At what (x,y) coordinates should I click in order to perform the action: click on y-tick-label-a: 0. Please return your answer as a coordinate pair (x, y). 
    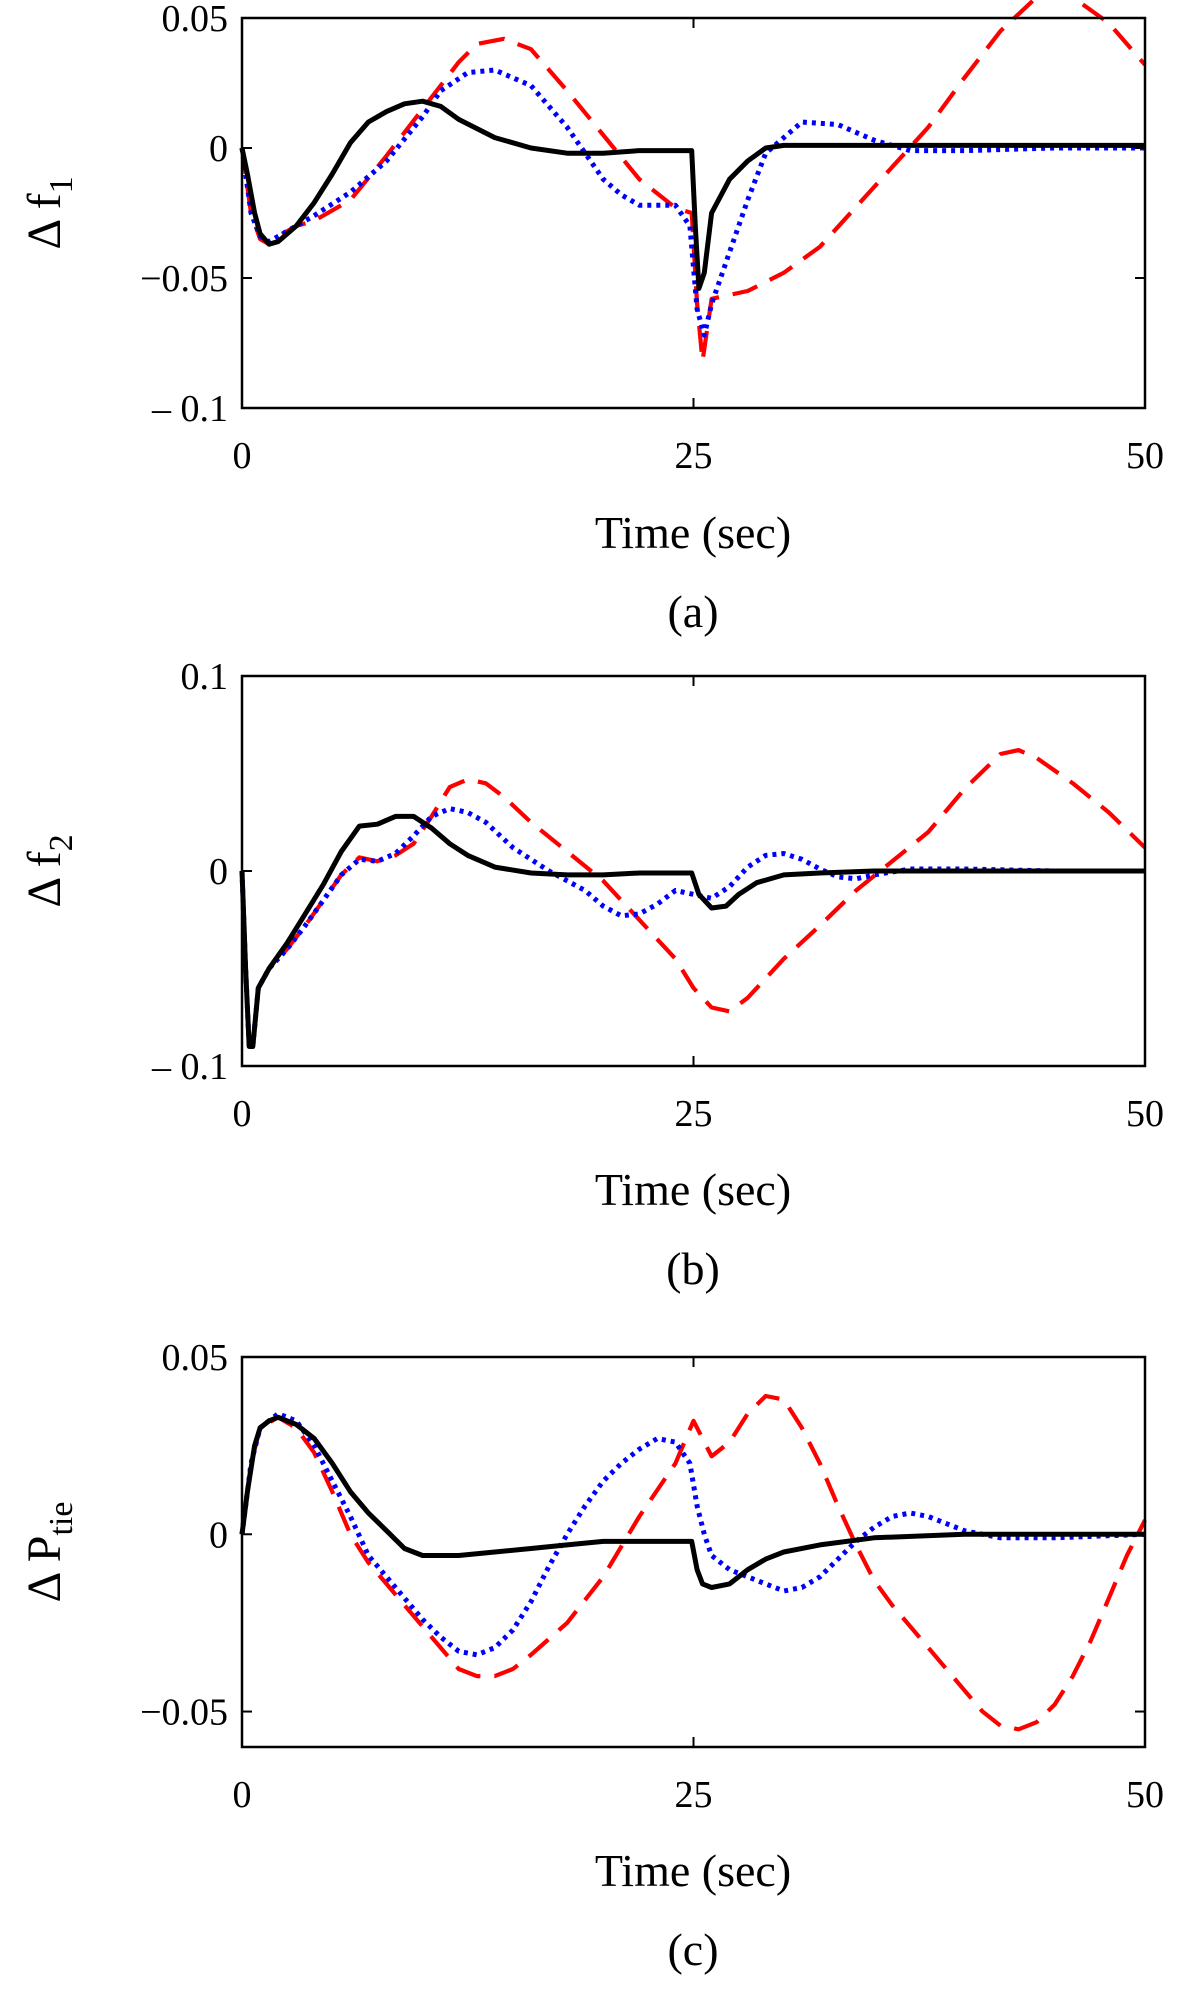
    Looking at the image, I should click on (218, 149).